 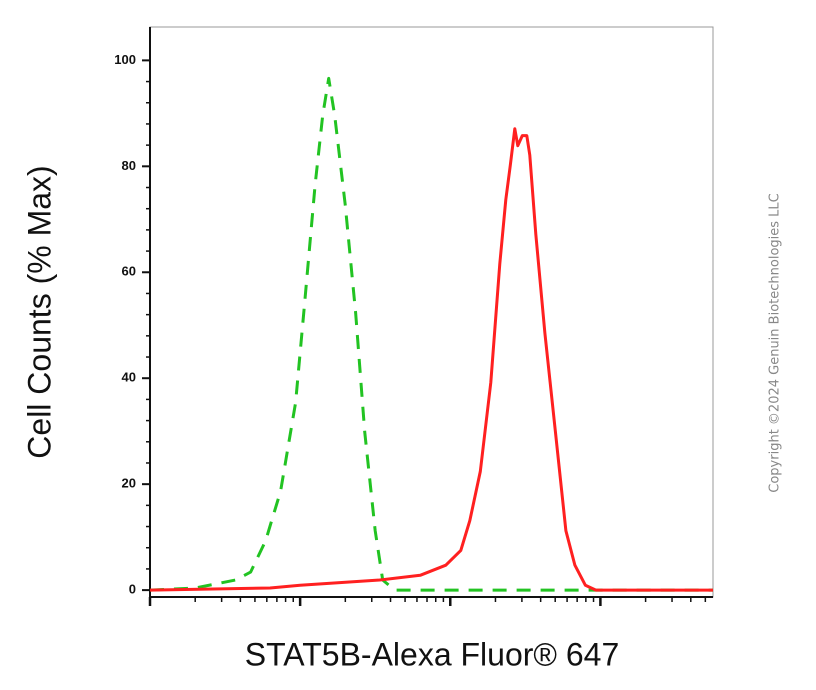 What do you see at coordinates (129, 271) in the screenshot?
I see `y-tick-label: 60` at bounding box center [129, 271].